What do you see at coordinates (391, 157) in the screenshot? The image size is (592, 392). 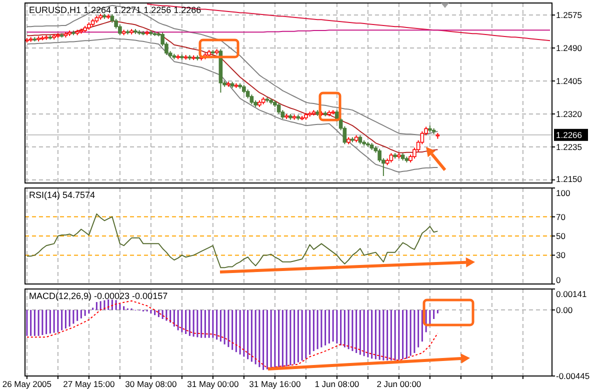 I see `candlestick` at bounding box center [391, 157].